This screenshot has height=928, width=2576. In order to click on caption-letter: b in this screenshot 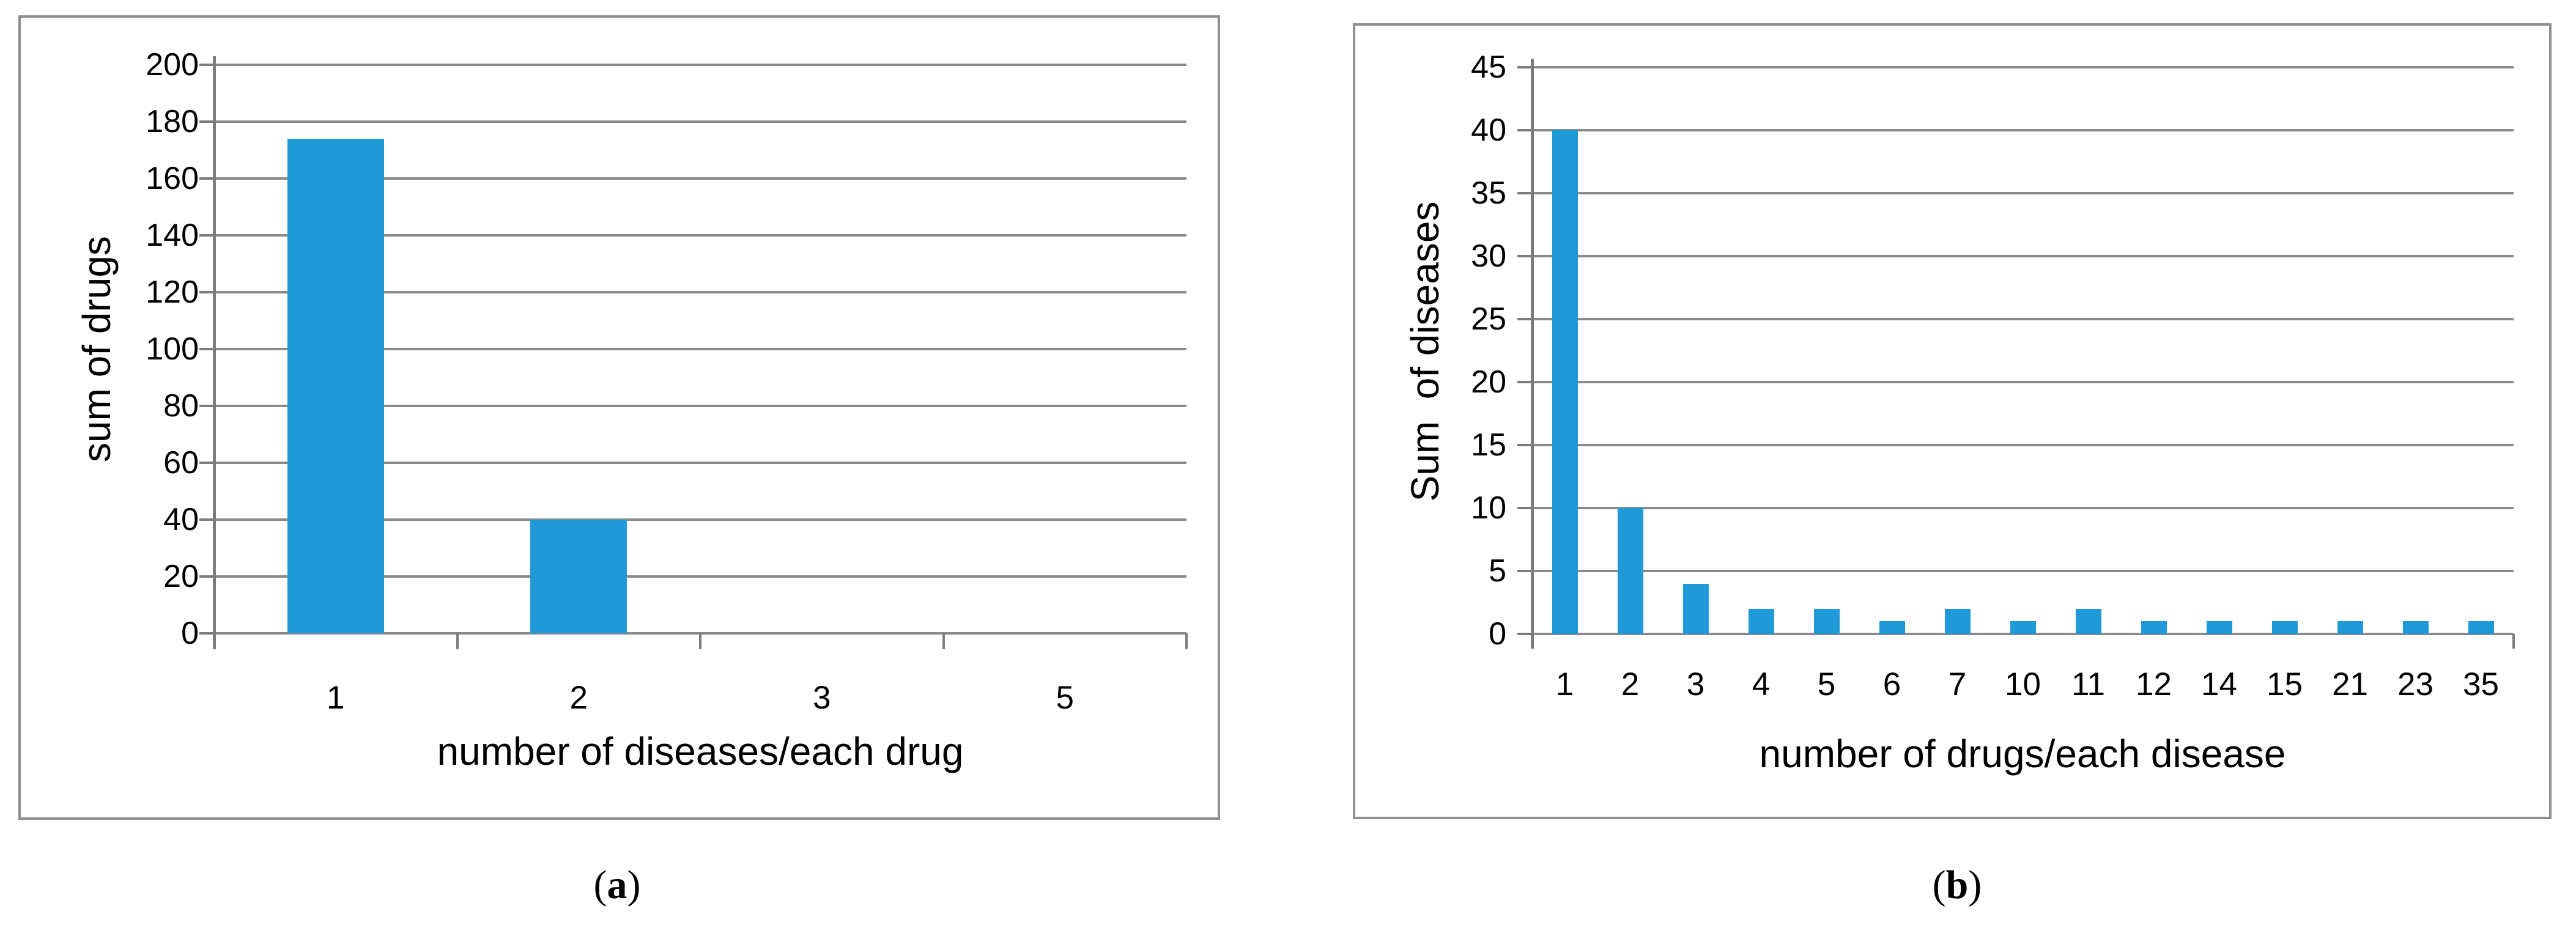, I will do `click(1957, 885)`.